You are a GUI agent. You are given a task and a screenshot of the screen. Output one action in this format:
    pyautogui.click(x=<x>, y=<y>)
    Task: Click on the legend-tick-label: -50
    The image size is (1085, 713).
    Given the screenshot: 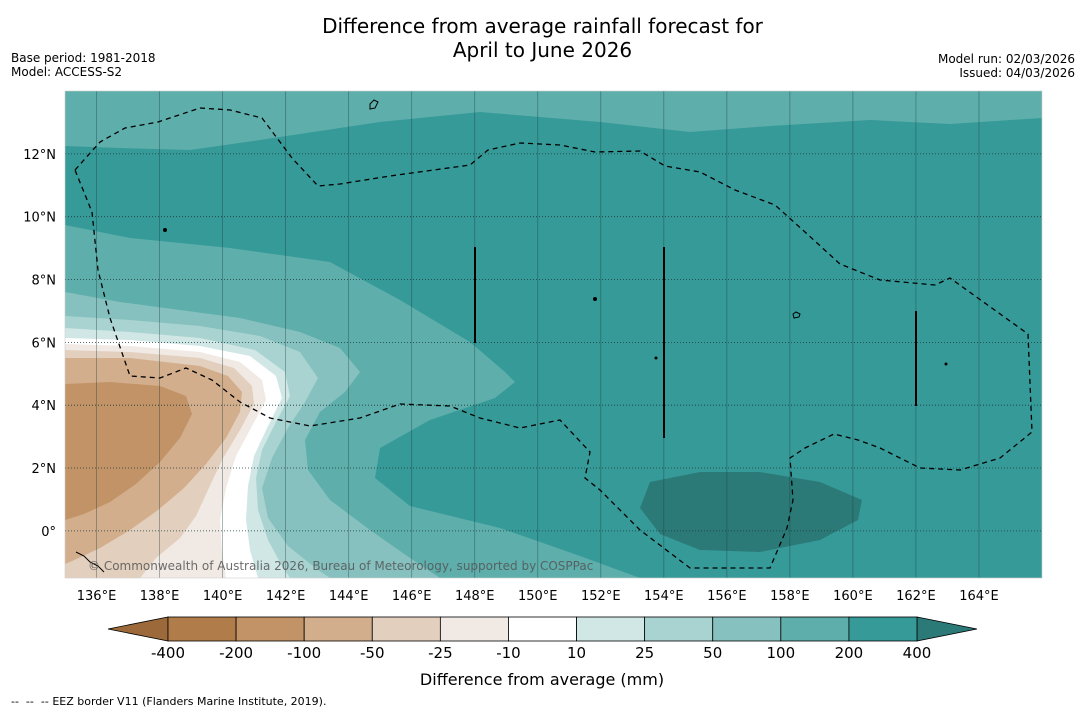 What is the action you would take?
    pyautogui.click(x=372, y=653)
    